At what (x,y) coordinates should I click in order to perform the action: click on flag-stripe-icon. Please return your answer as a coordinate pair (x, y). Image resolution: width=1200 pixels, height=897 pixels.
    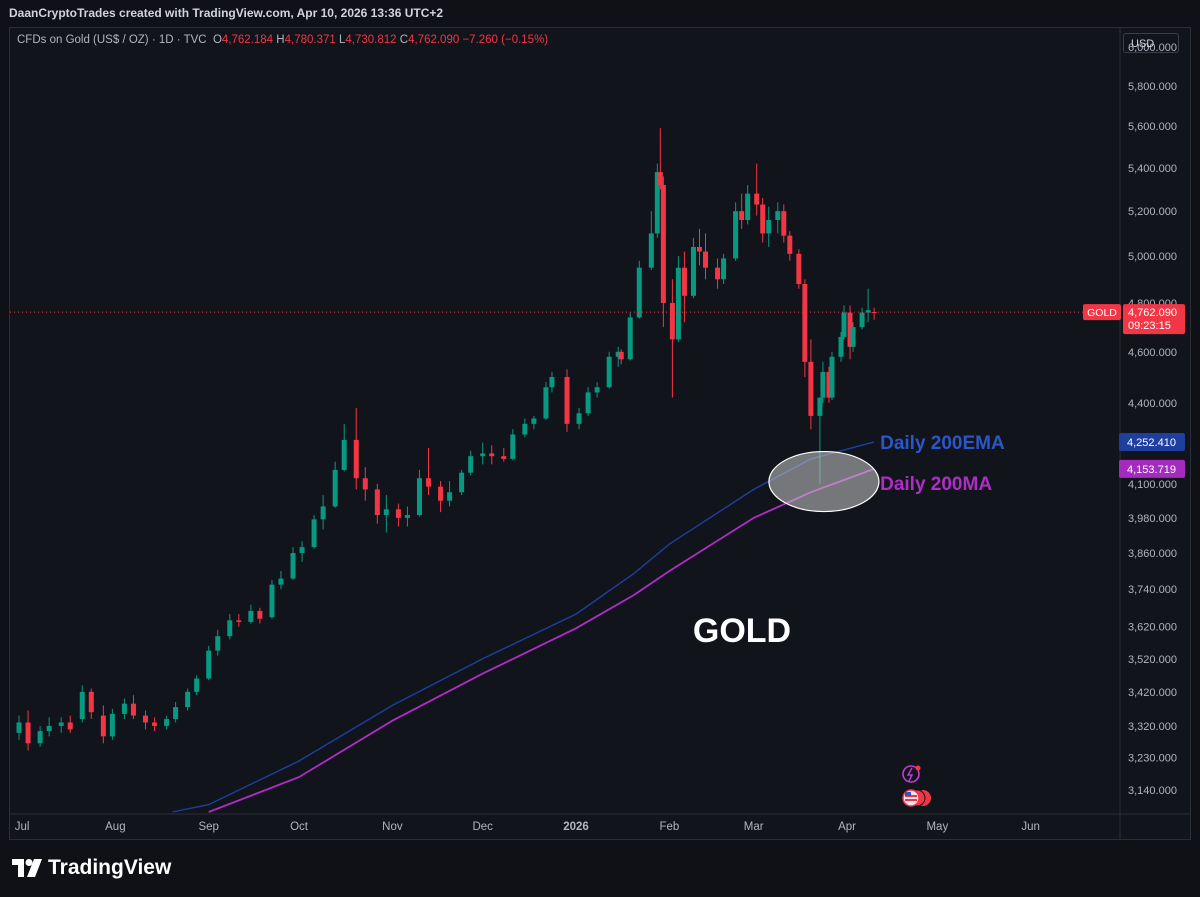
    Looking at the image, I should click on (911, 800).